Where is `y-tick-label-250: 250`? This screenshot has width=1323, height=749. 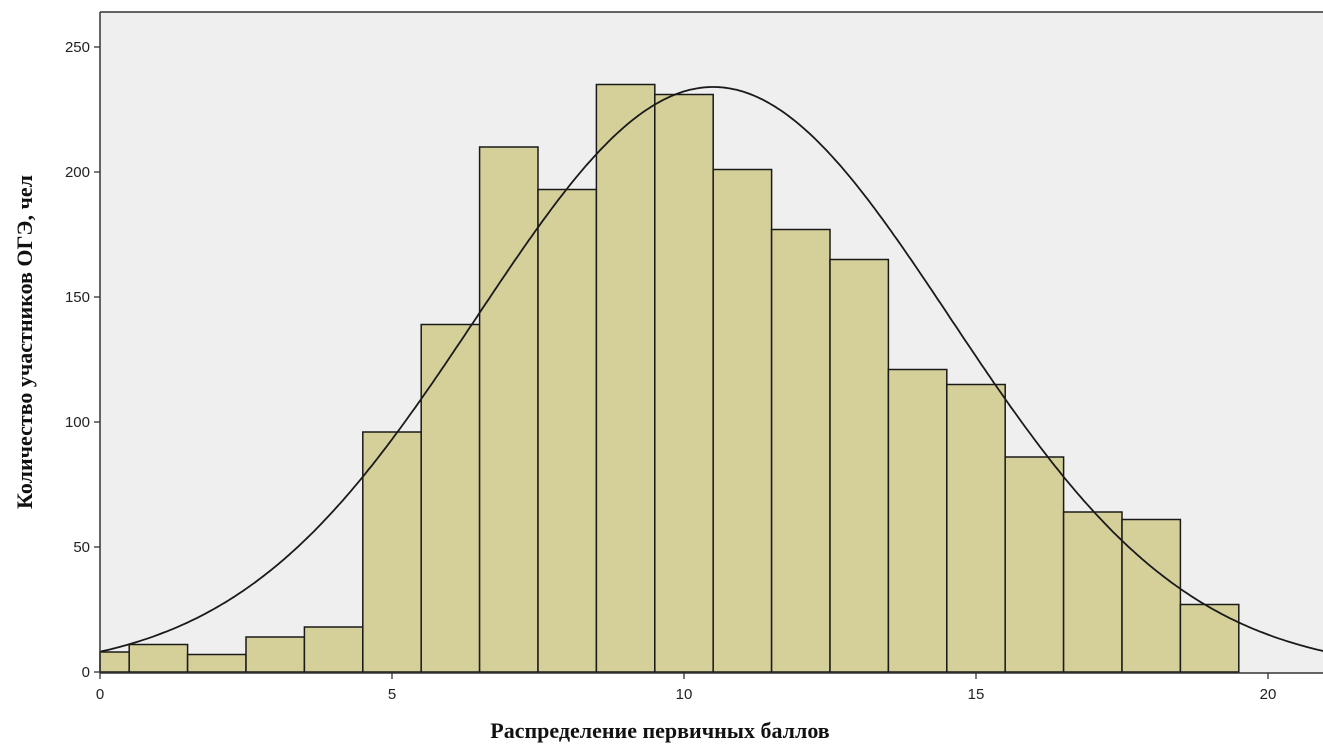
y-tick-label-250: 250 is located at coordinates (77, 47).